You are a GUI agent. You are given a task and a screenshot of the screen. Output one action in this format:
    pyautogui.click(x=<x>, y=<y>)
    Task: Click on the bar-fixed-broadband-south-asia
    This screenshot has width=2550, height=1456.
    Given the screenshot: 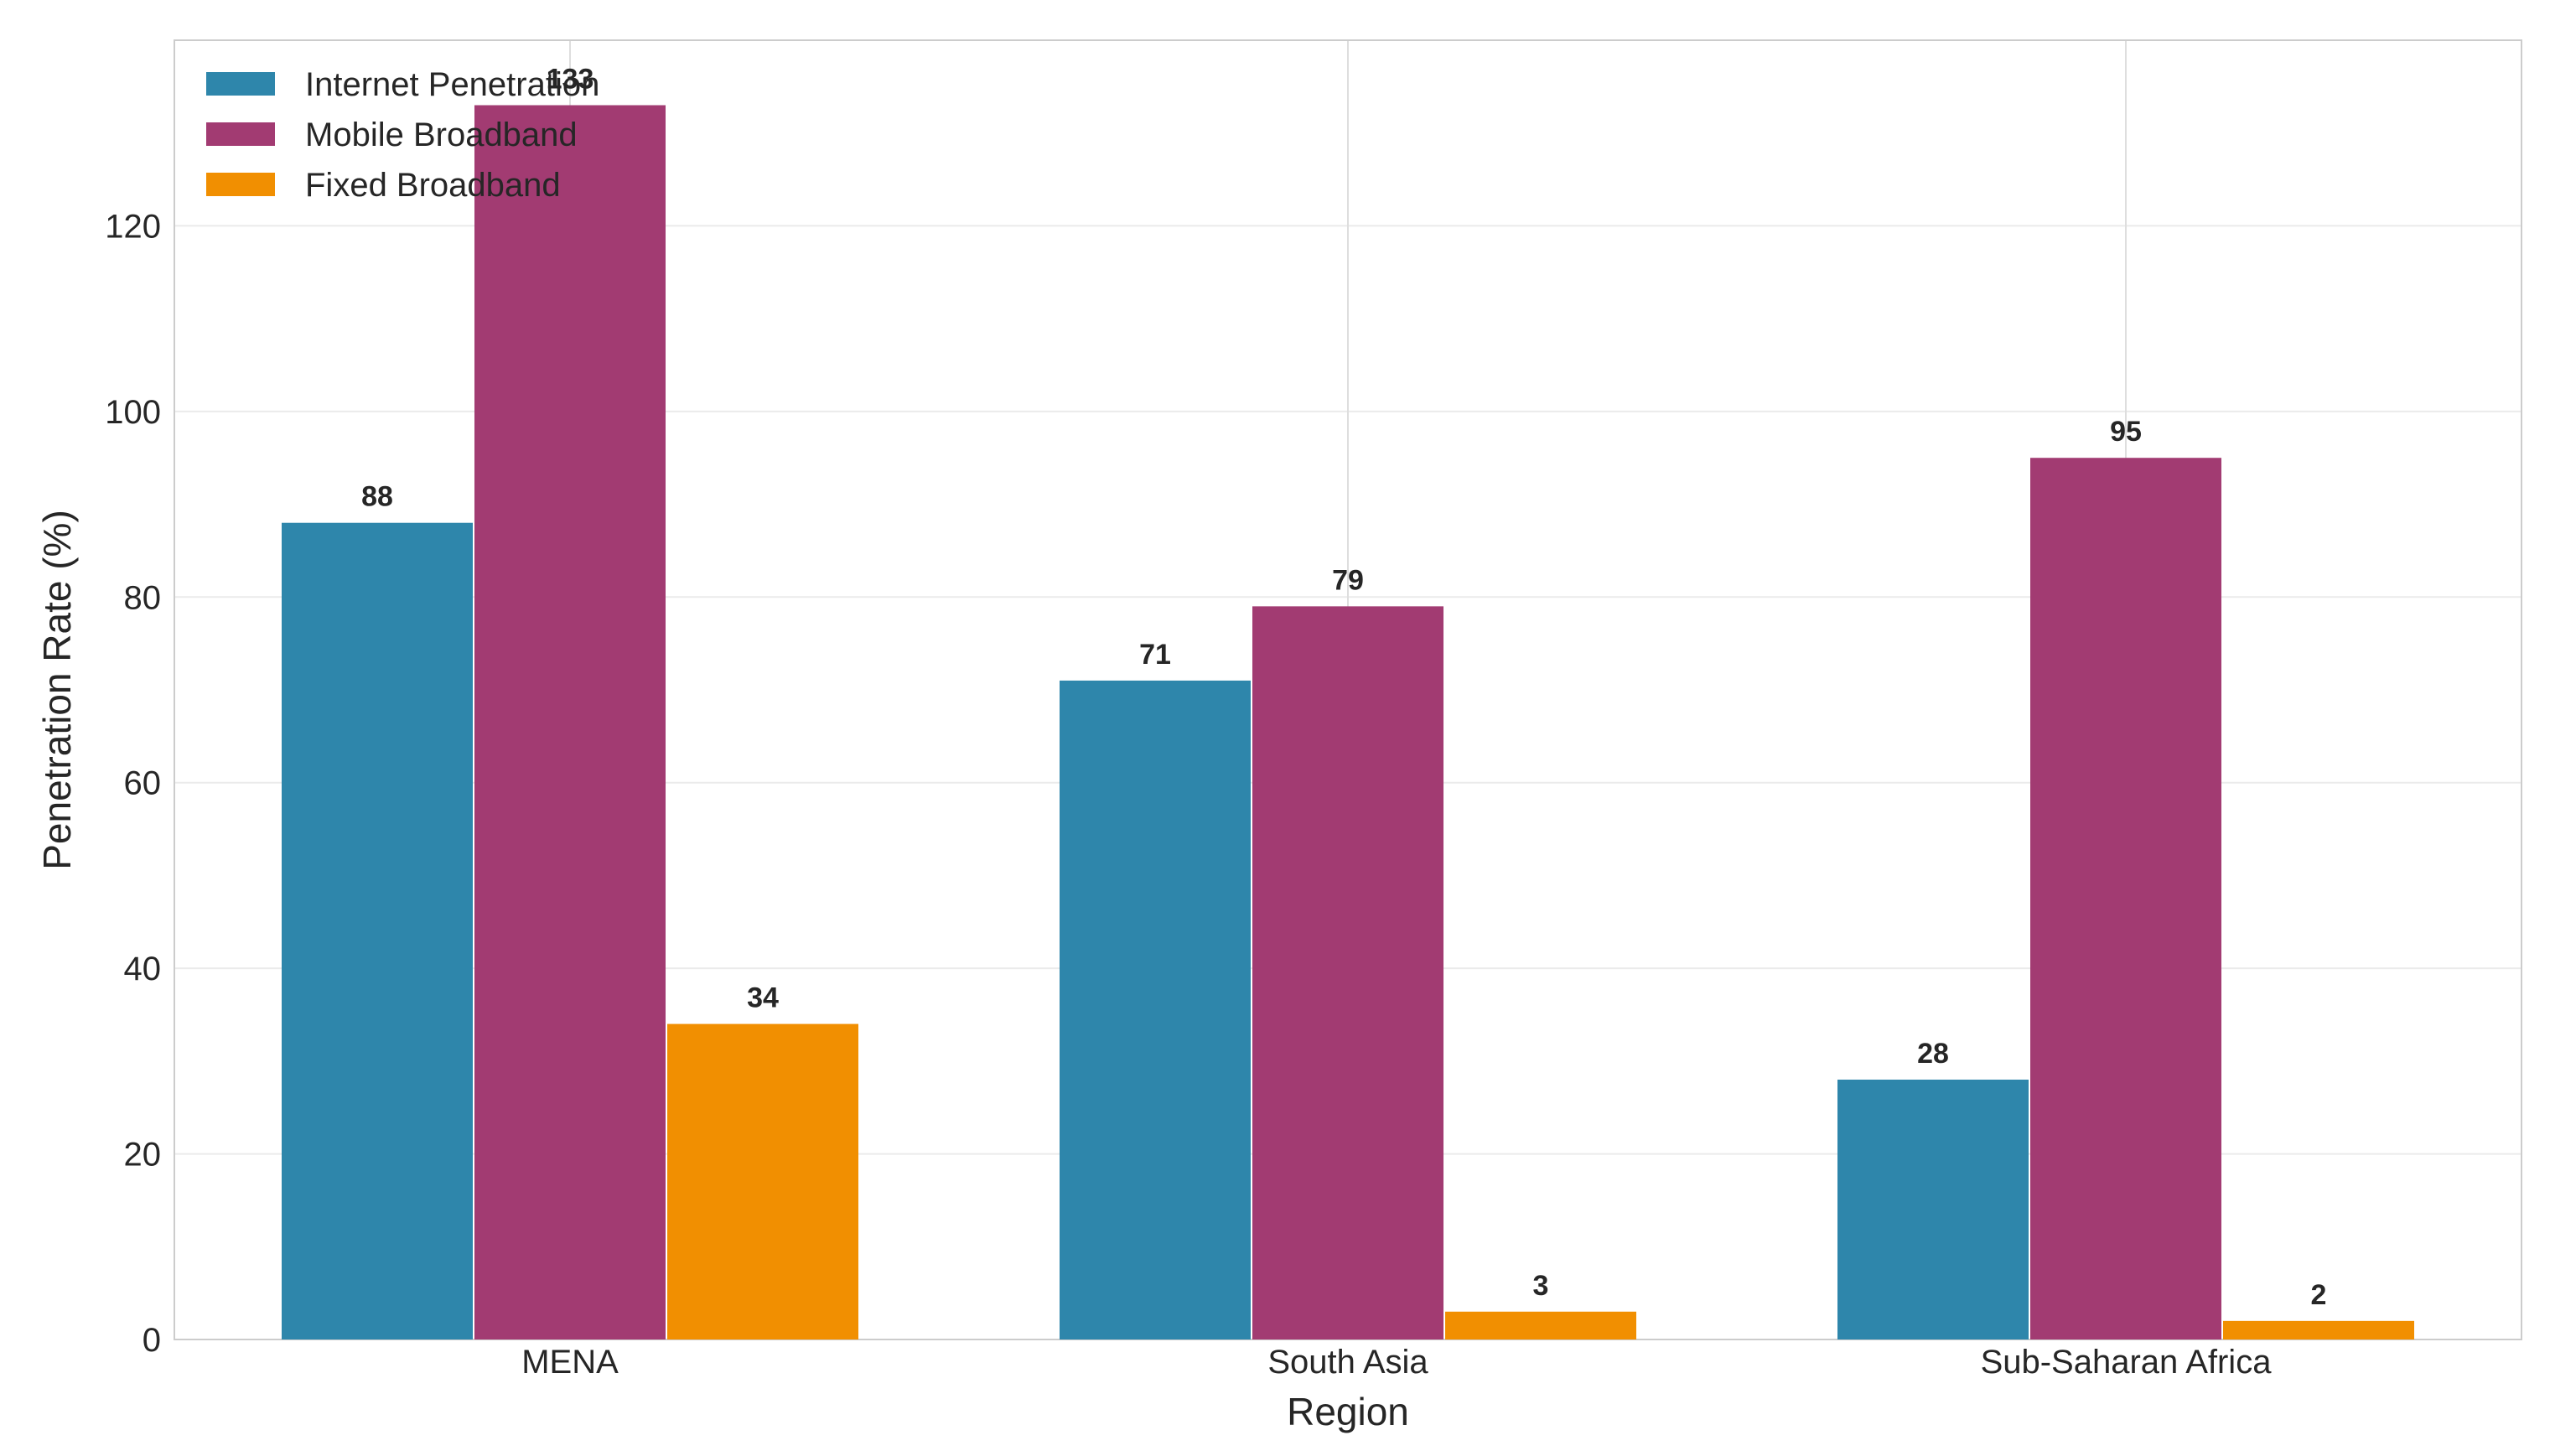 What is the action you would take?
    pyautogui.click(x=1540, y=1325)
    